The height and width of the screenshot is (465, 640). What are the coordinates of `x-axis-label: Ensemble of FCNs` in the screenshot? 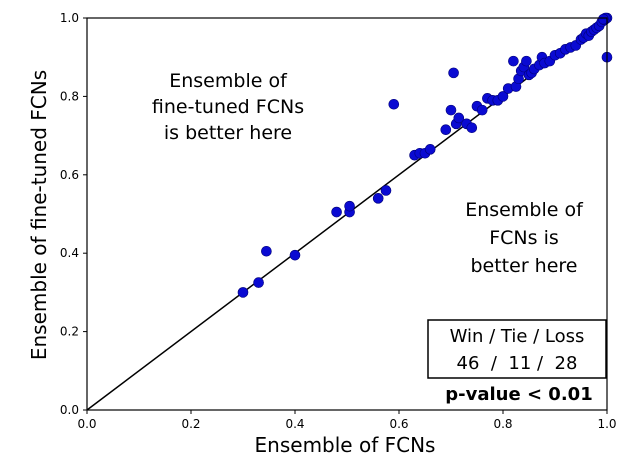 It's located at (345, 445).